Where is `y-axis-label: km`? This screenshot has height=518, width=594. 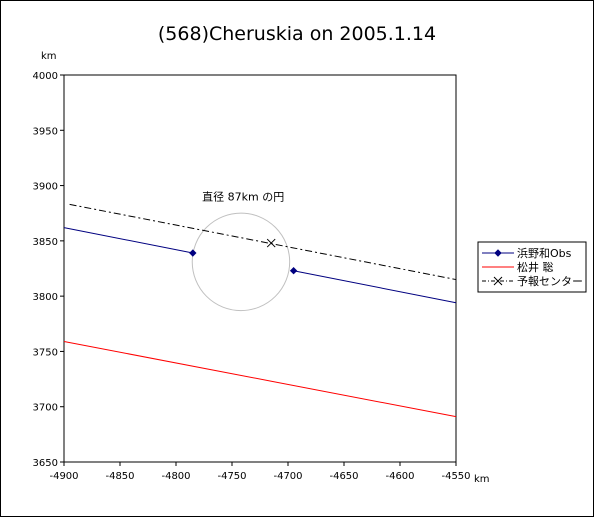 y-axis-label: km is located at coordinates (49, 56).